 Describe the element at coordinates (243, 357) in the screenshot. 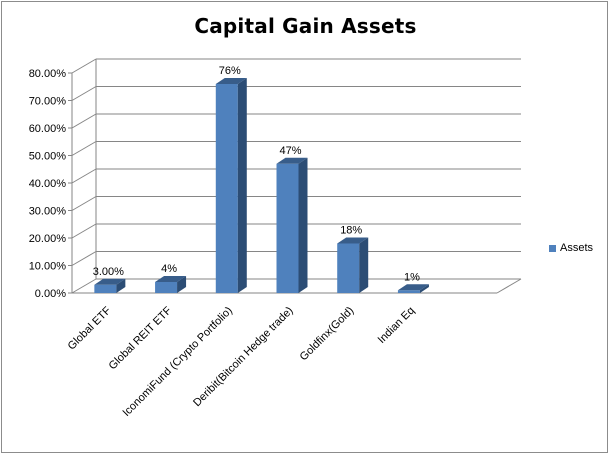

I see `x-tick-label: Deribit(Bitcoin Hedge trade)` at that location.